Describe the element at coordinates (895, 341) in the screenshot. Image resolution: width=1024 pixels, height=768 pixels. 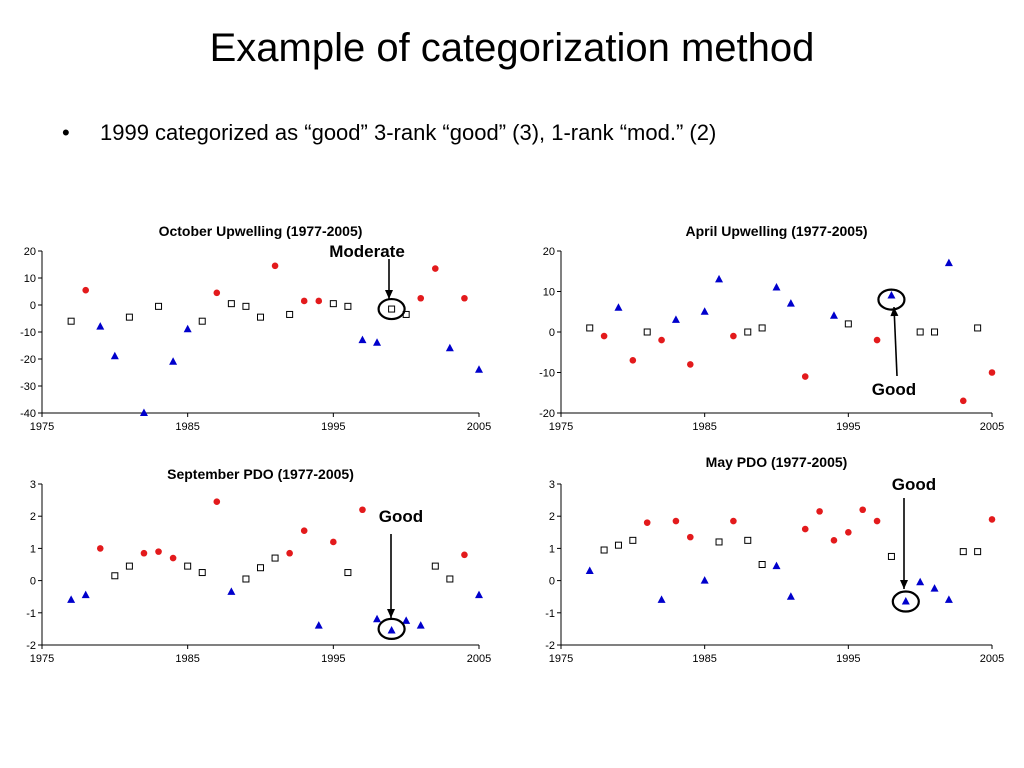
I see `annotation-arrow-line` at that location.